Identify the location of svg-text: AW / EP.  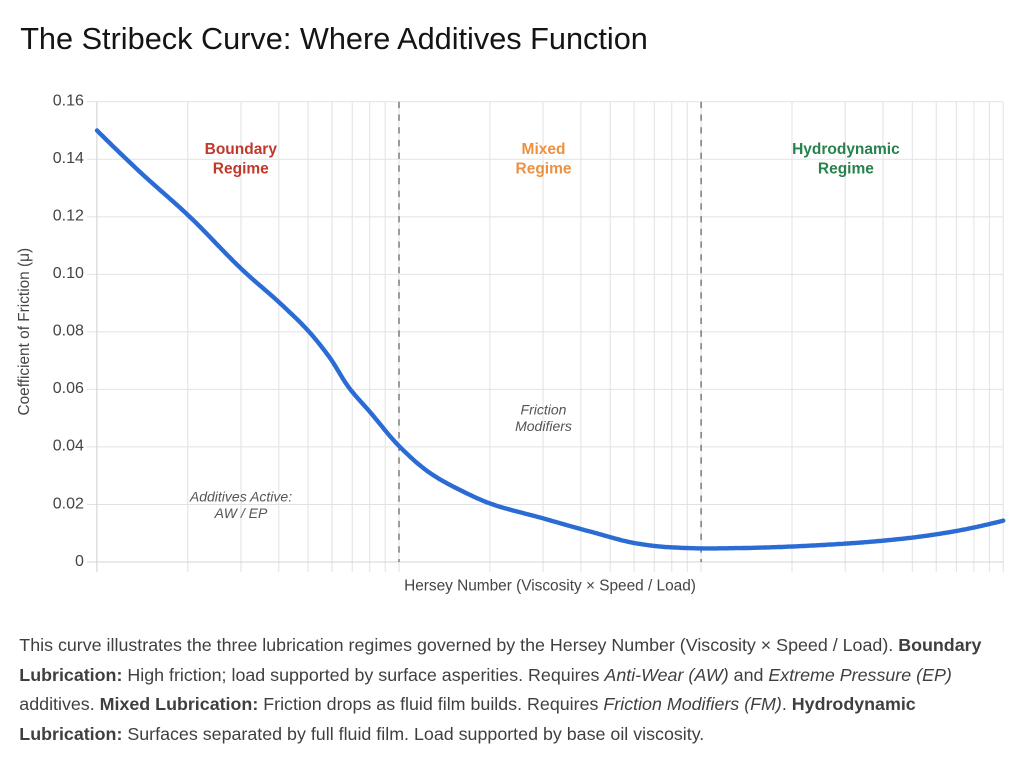
(241, 513).